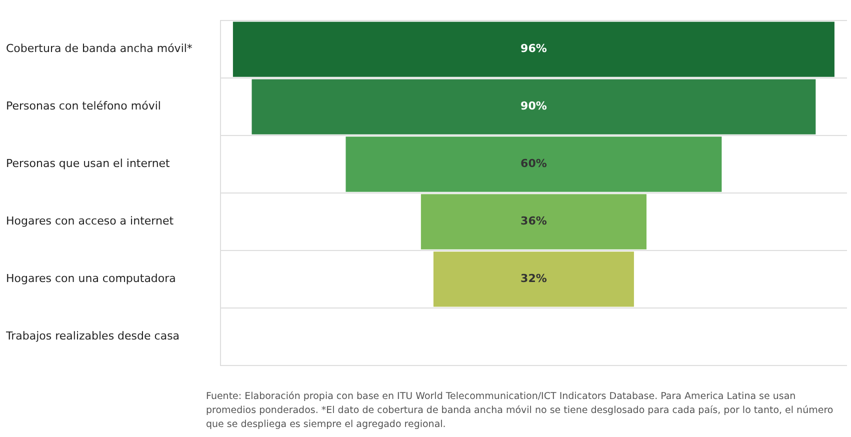 The image size is (851, 437). I want to click on category-label: Trabajos realizables desde casa, so click(92, 336).